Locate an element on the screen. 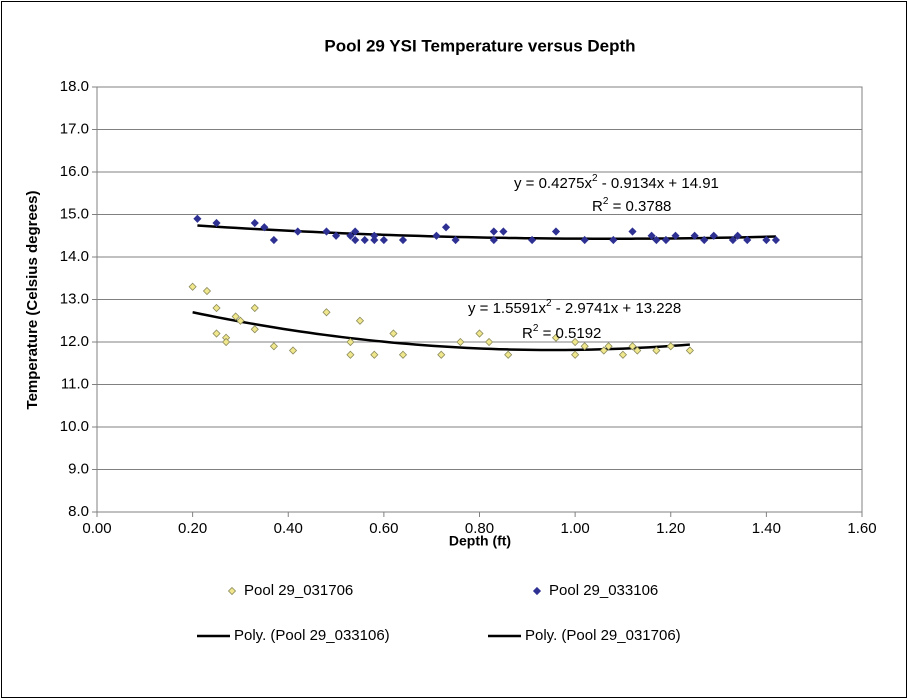 Image resolution: width=909 pixels, height=700 pixels. trendline-equation-part: y = 0.4275x is located at coordinates (553, 183).